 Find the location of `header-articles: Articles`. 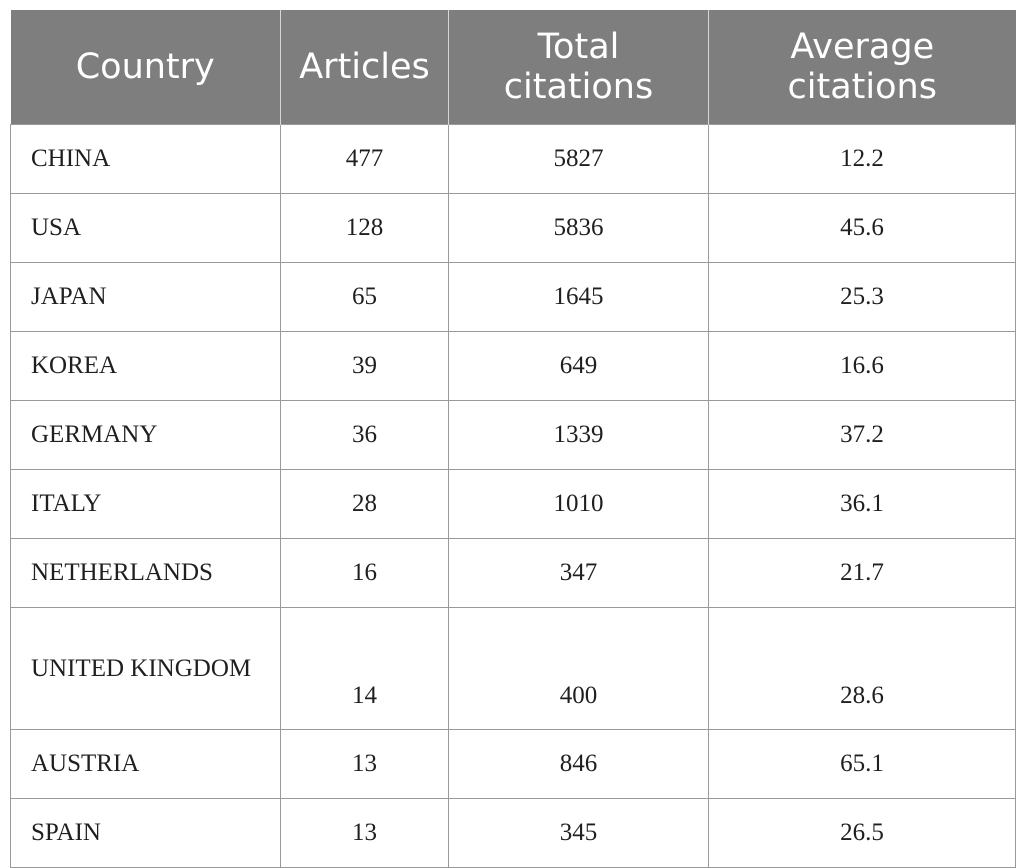

header-articles: Articles is located at coordinates (364, 67).